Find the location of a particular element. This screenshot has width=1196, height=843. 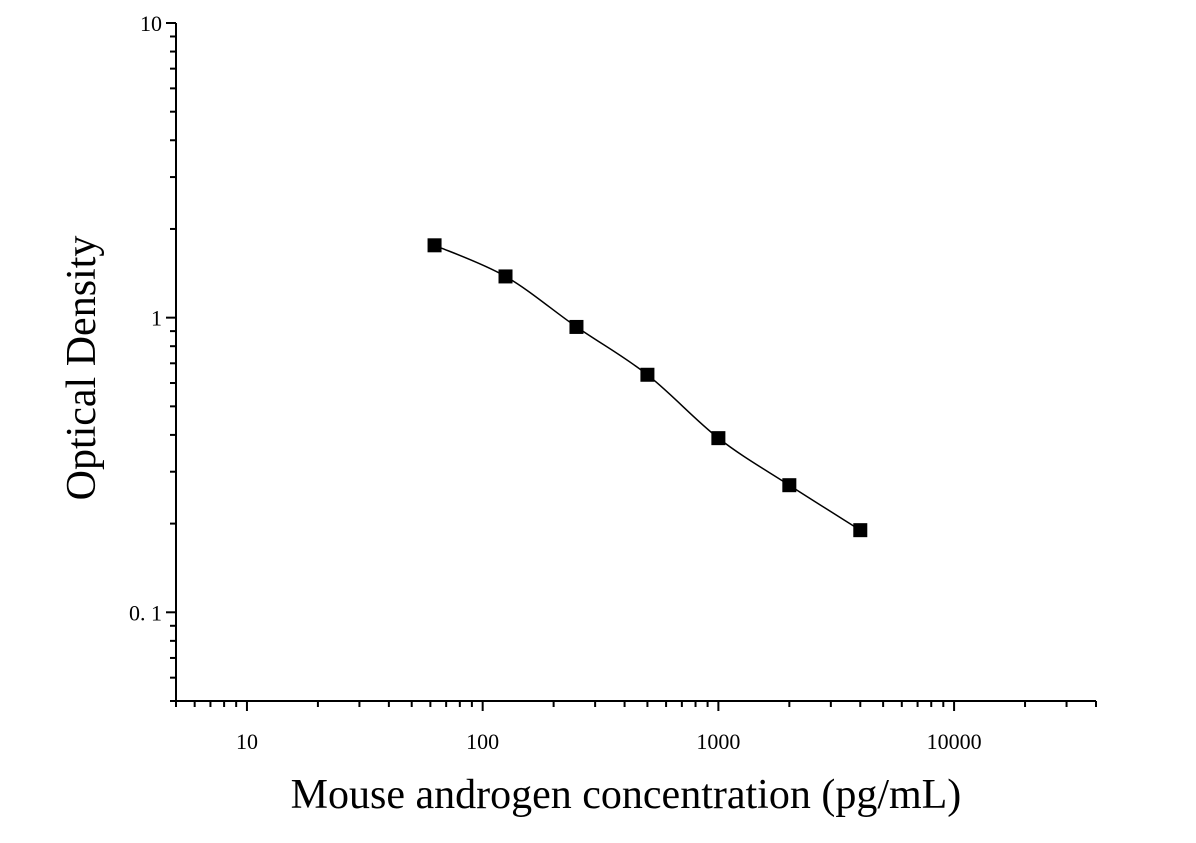

x-tick-label: 1000 is located at coordinates (718, 741).